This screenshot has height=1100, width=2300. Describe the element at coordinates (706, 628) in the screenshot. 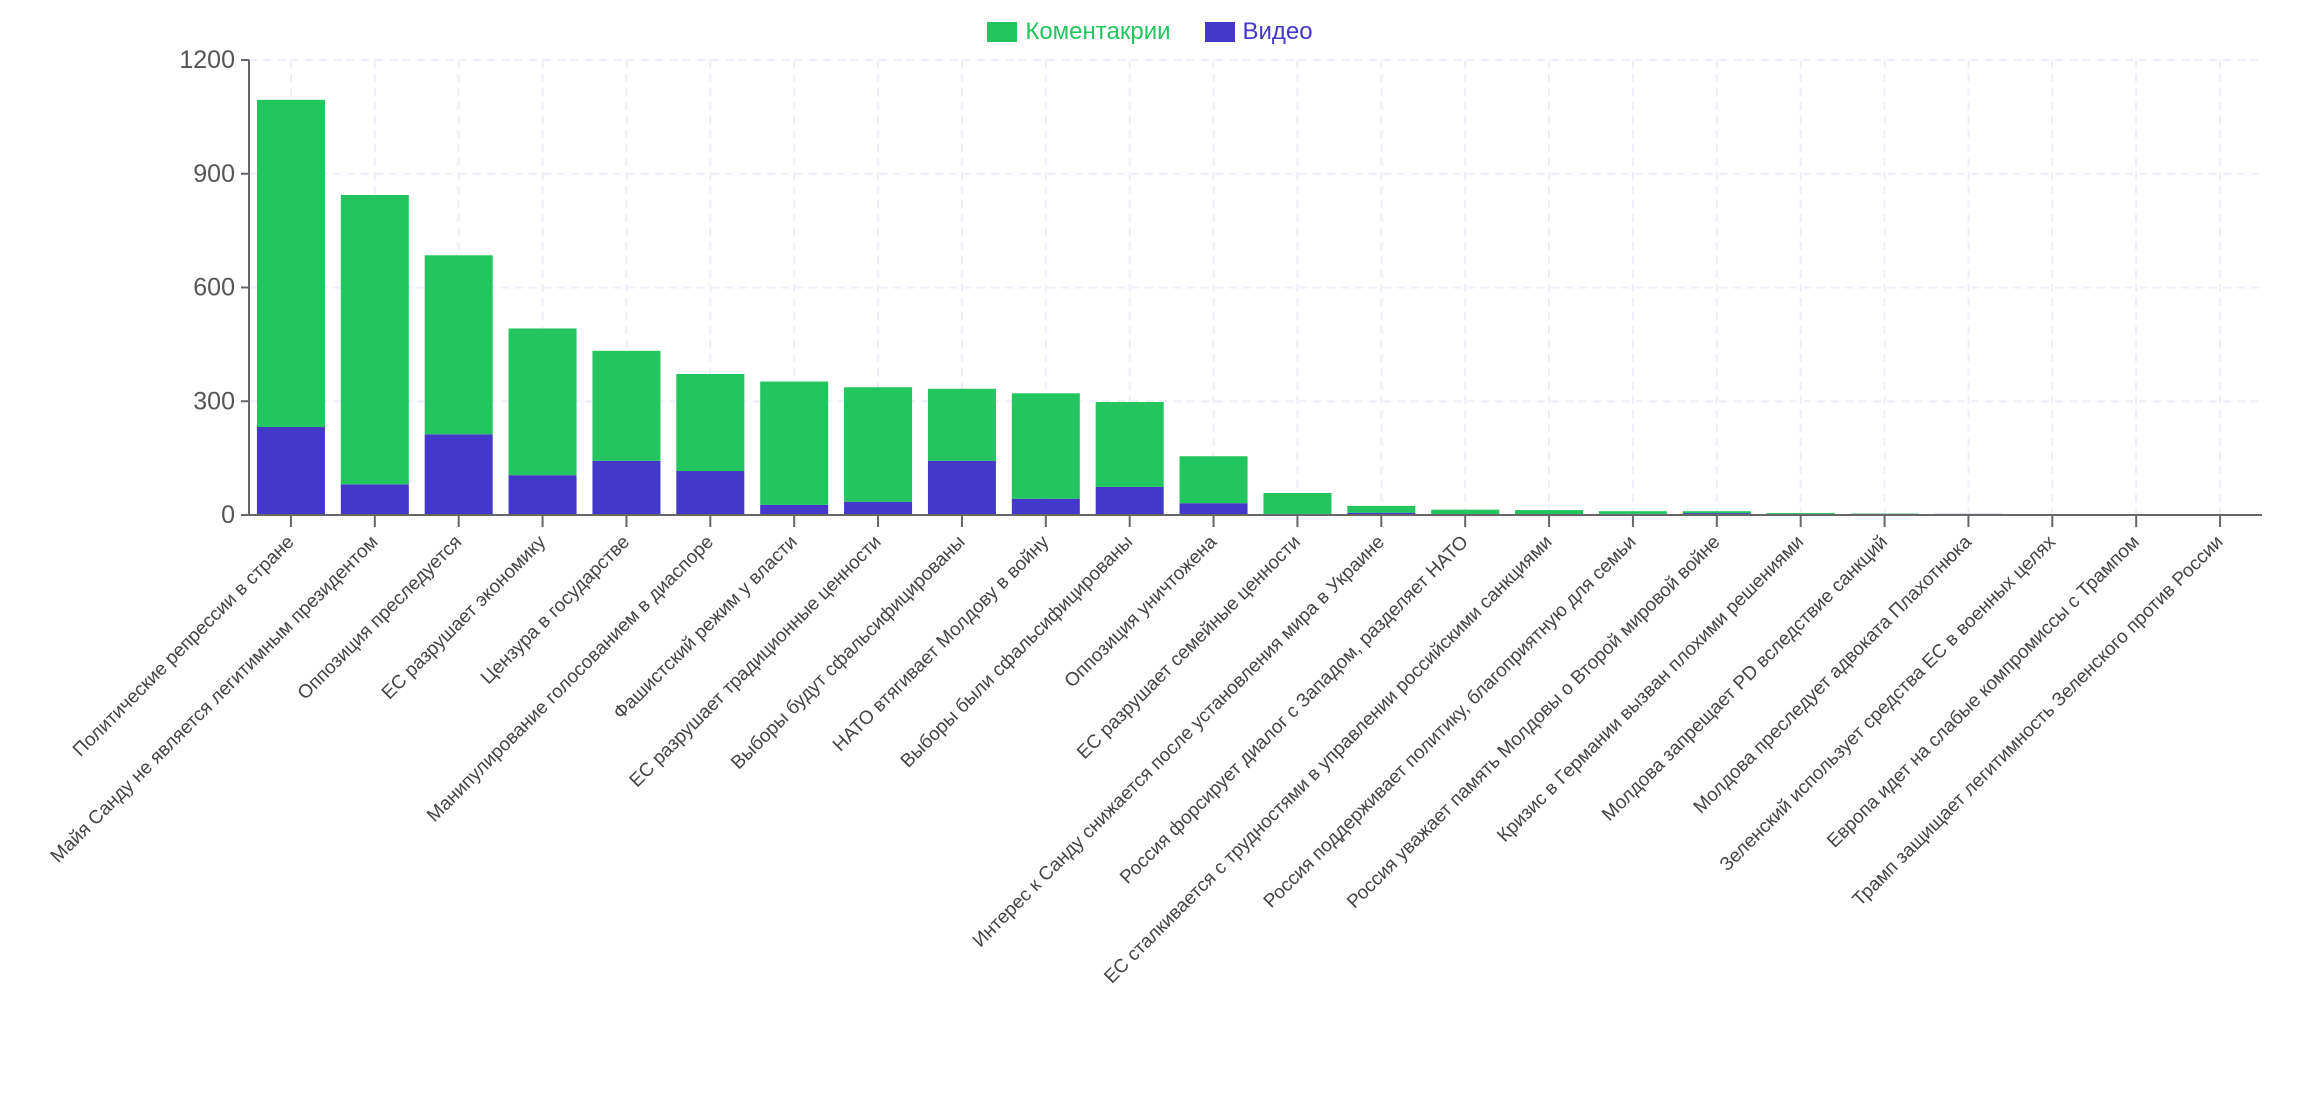

I see `x-tick-label: Фашистский режим у власти` at that location.